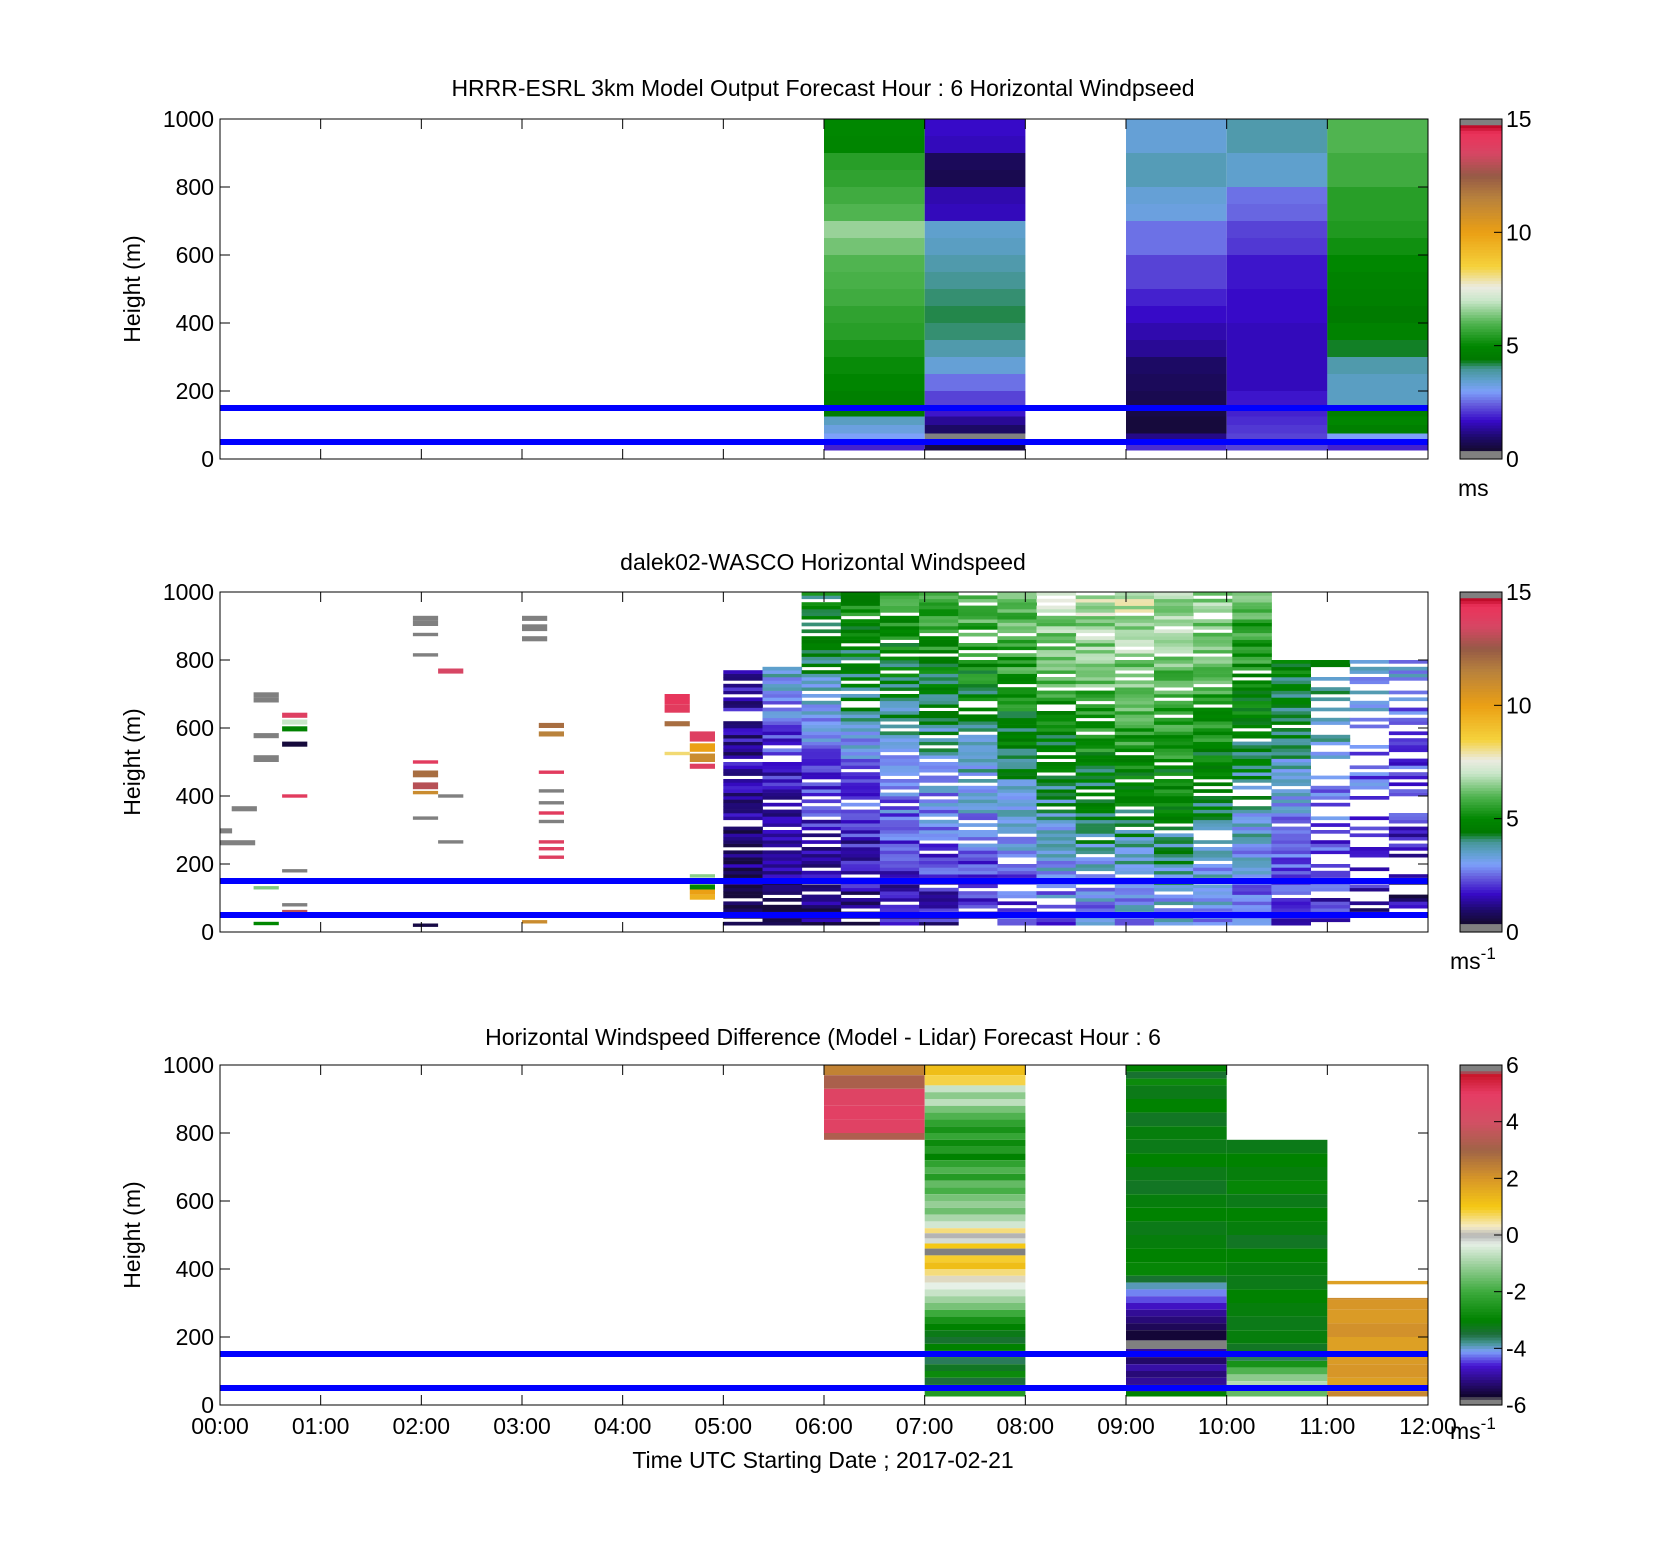 Image resolution: width=1680 pixels, height=1561 pixels. Describe the element at coordinates (195, 391) in the screenshot. I see `y-tick-label: 200` at that location.